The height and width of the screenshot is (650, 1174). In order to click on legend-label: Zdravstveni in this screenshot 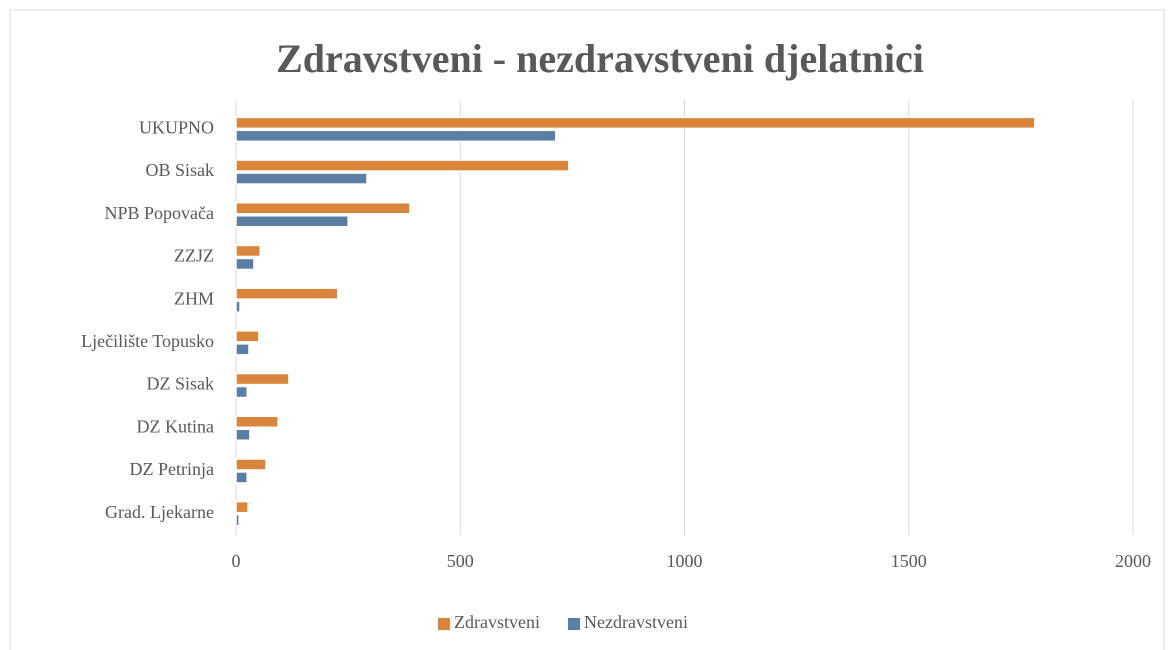, I will do `click(497, 622)`.